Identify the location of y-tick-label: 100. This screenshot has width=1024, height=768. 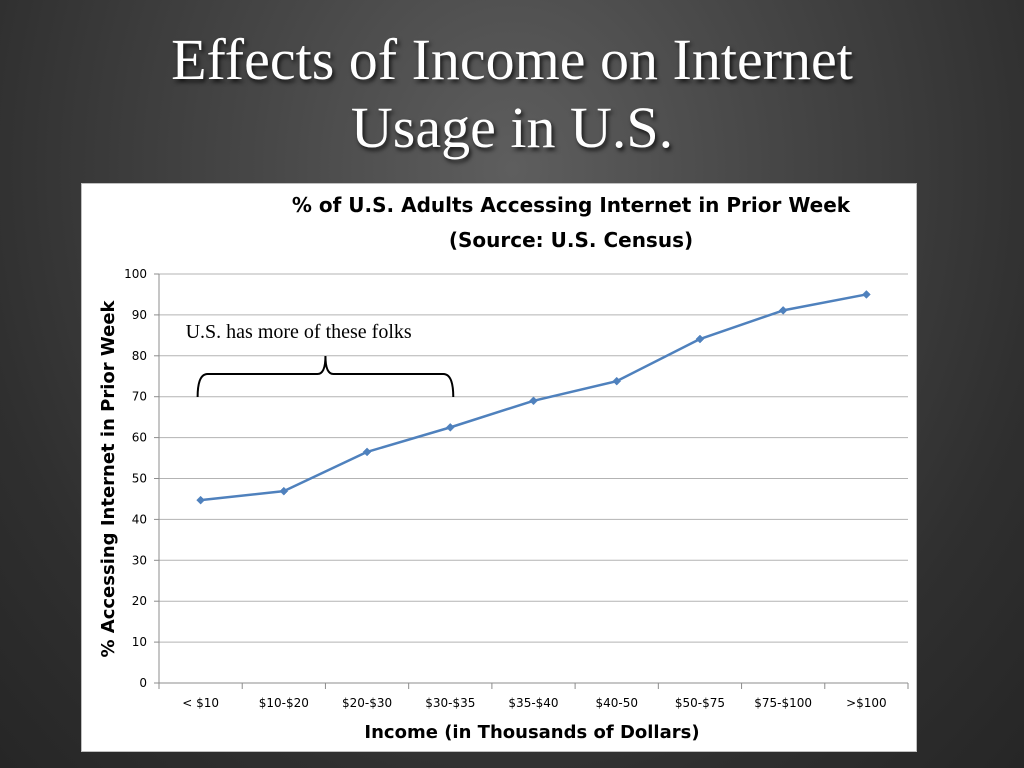
(135, 274).